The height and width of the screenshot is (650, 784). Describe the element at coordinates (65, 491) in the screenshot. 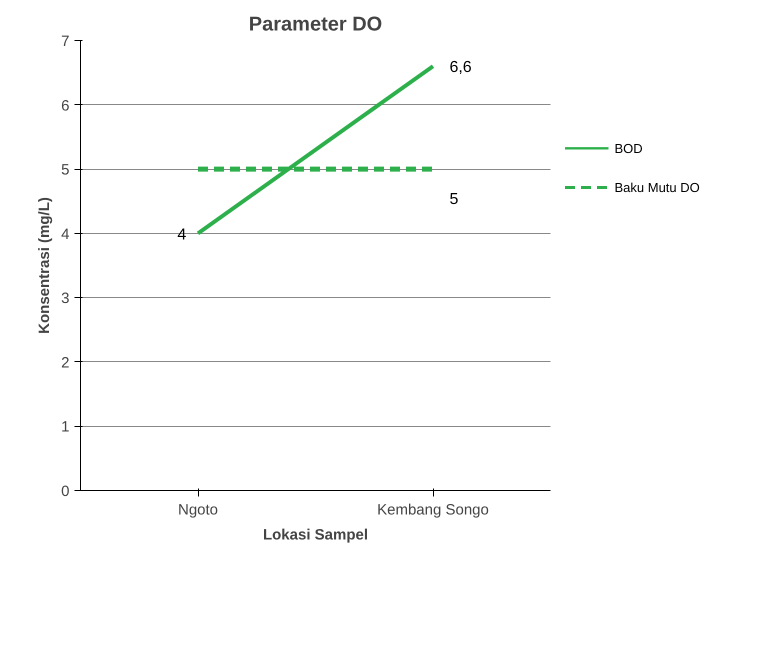

I see `y-tick-label: 0` at that location.